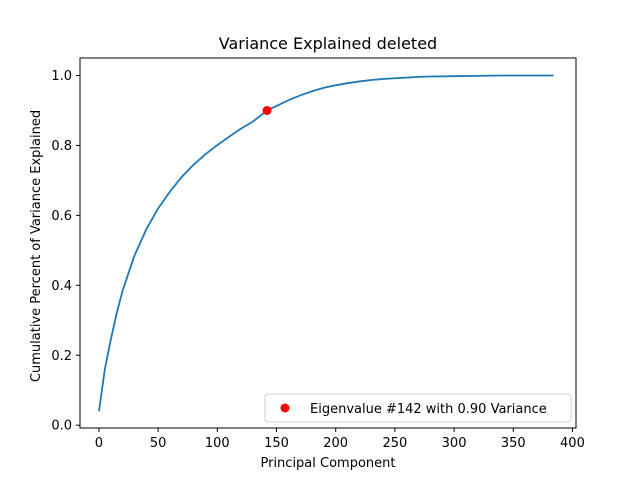  What do you see at coordinates (276, 443) in the screenshot?
I see `x-tick-label: 150` at bounding box center [276, 443].